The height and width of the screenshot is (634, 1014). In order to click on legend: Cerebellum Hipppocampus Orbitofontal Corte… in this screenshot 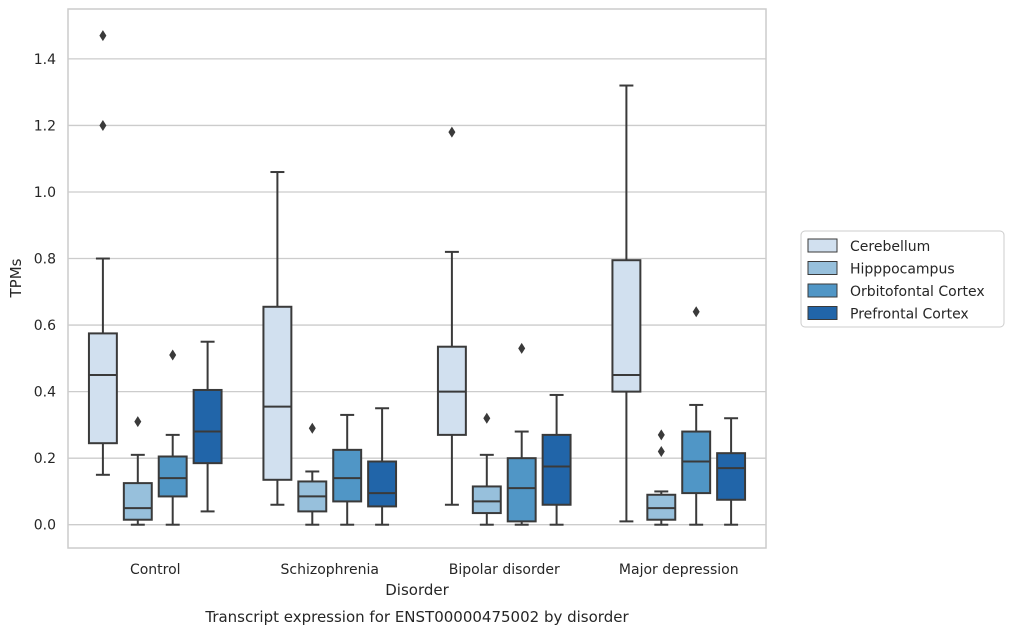, I will do `click(902, 279)`.